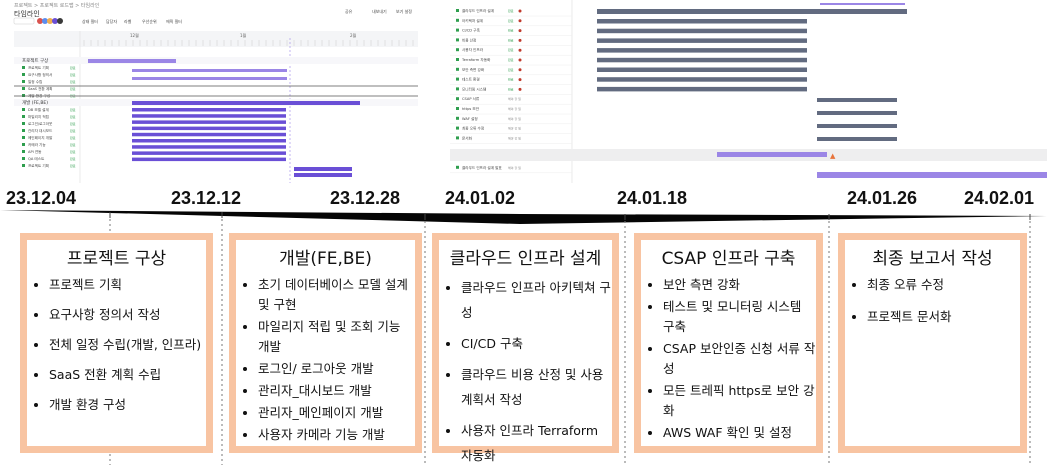  Describe the element at coordinates (40, 137) in the screenshot. I see `task-row-label: 메인페이지 개발` at that location.